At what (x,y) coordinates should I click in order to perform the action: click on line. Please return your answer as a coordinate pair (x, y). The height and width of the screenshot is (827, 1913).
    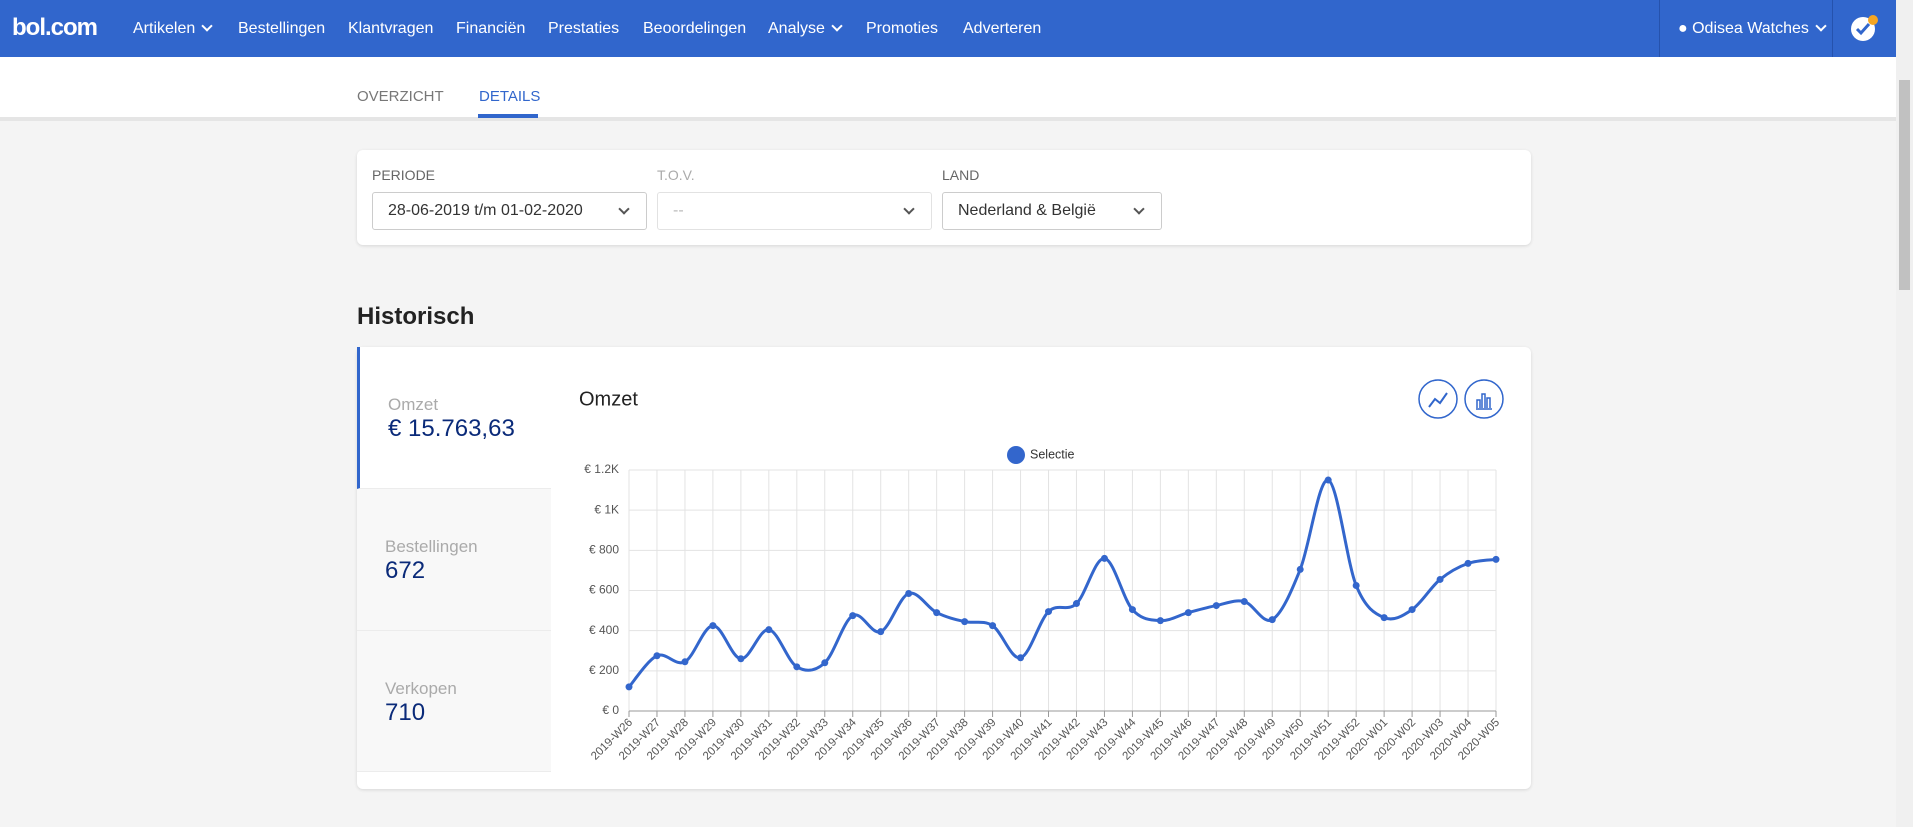
    Looking at the image, I should click on (1062, 583).